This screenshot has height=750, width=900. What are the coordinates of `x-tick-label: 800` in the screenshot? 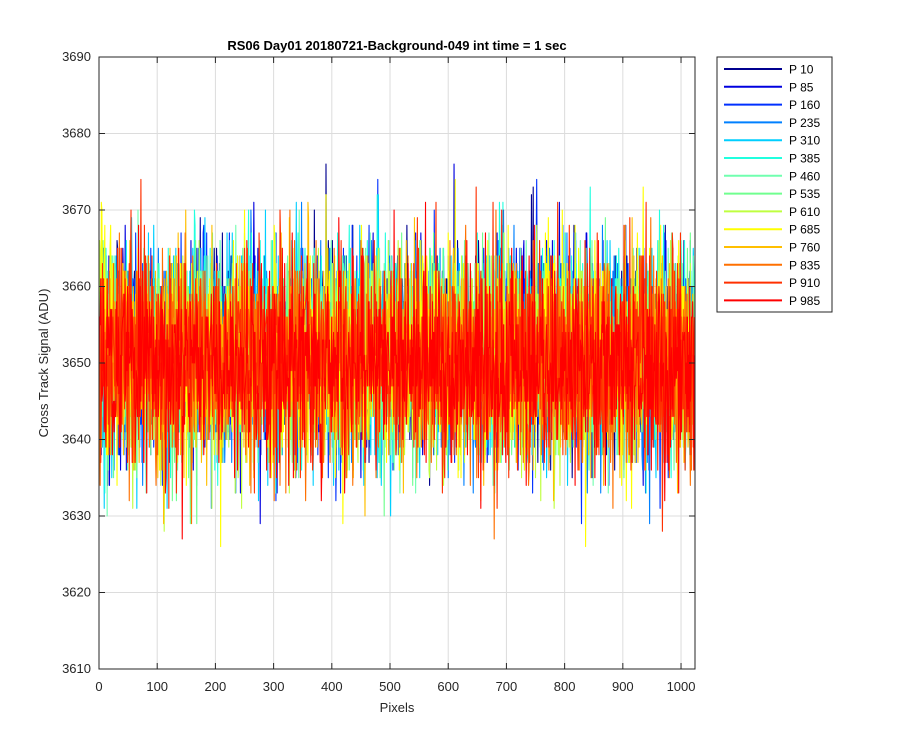 It's located at (565, 686).